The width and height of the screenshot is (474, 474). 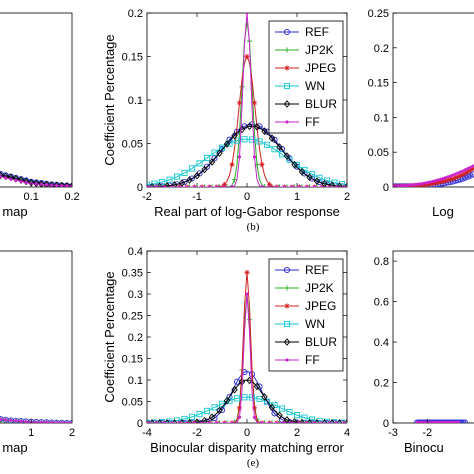 What do you see at coordinates (132, 317) in the screenshot?
I see `y-tick-label: 0.25` at bounding box center [132, 317].